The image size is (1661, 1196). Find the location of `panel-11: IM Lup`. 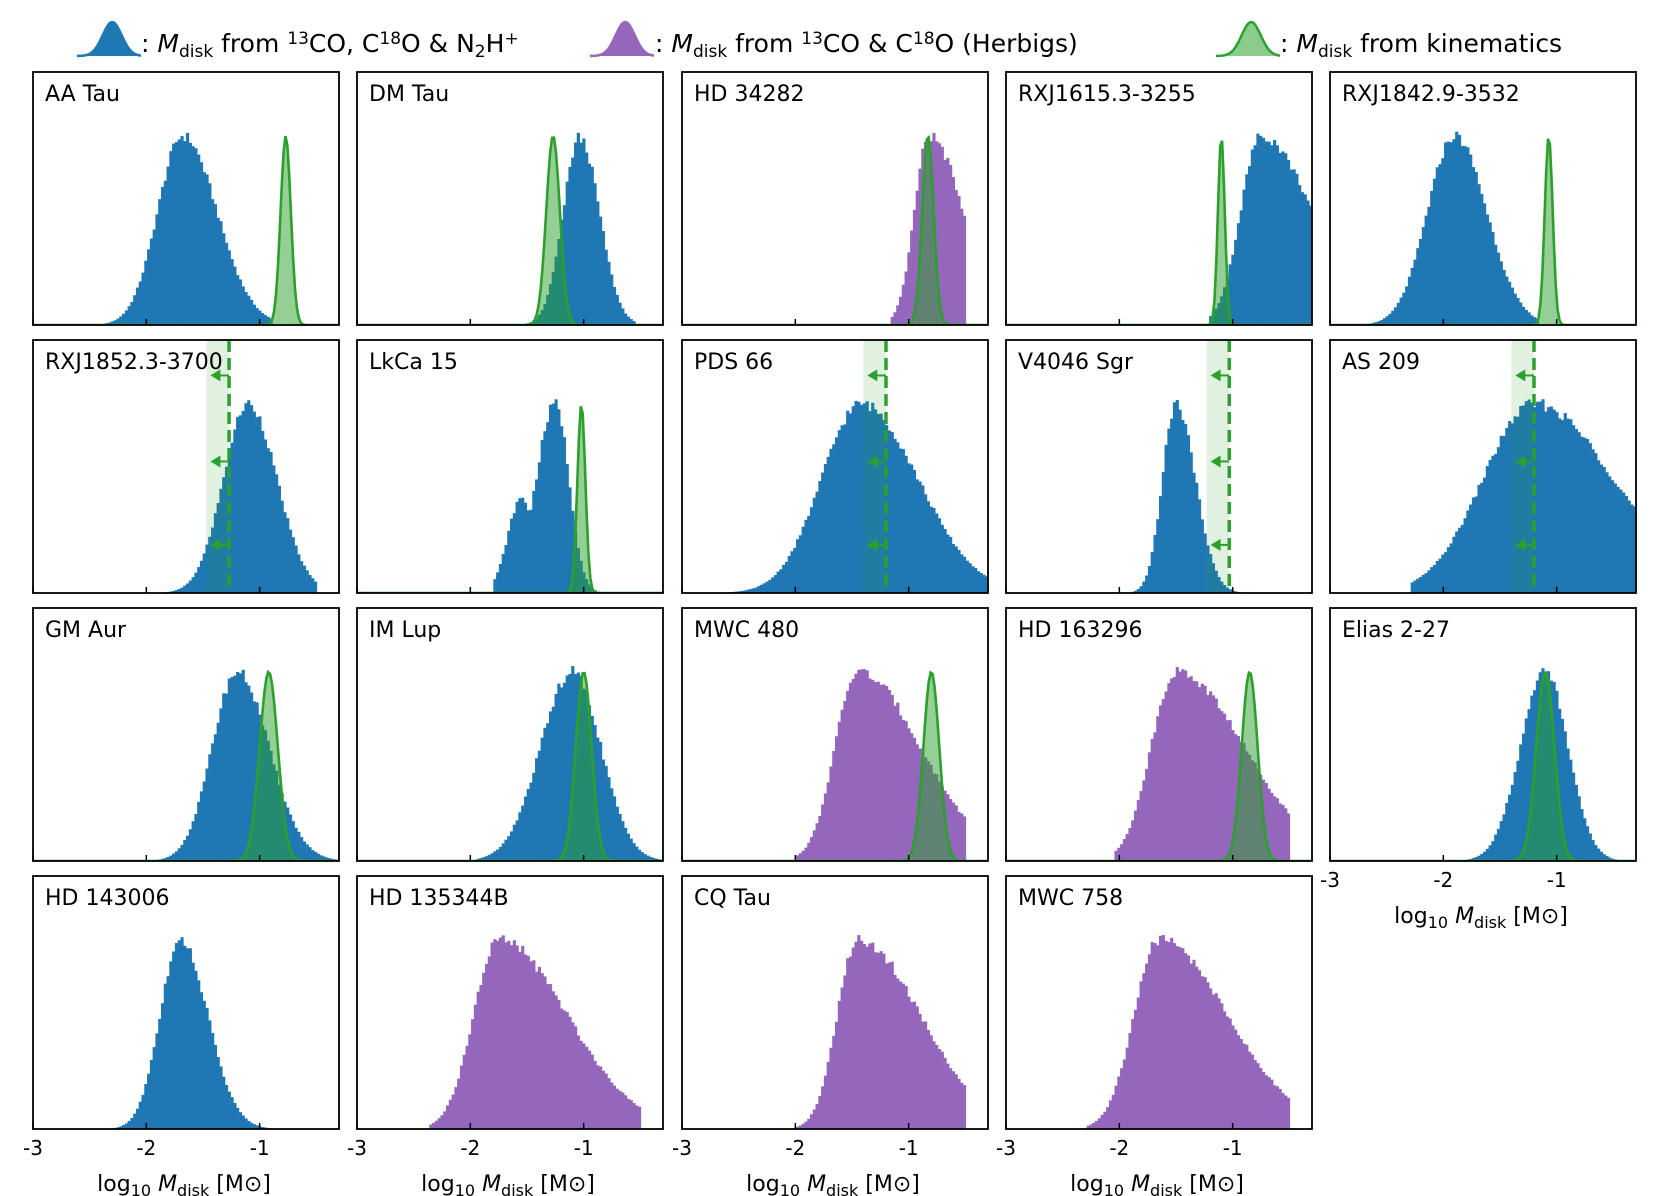

panel-11: IM Lup is located at coordinates (510, 734).